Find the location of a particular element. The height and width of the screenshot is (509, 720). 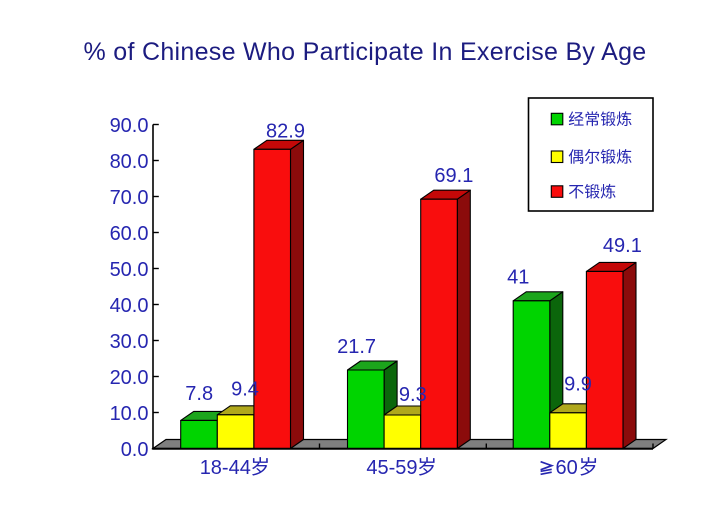

svg-text: 50.0 is located at coordinates (129, 270).